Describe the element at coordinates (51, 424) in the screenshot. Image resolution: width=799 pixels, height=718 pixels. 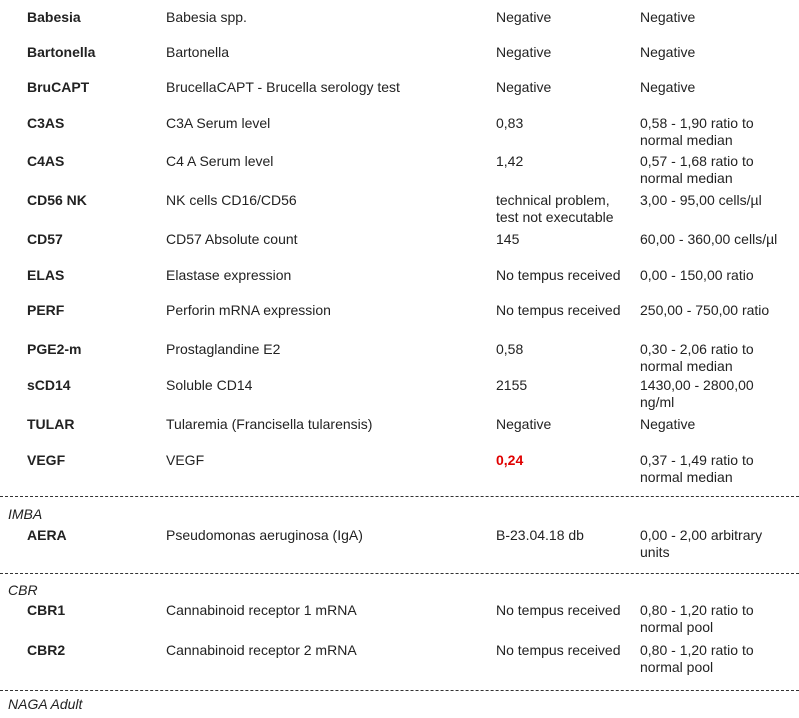
I see `test-code: TULAR` at that location.